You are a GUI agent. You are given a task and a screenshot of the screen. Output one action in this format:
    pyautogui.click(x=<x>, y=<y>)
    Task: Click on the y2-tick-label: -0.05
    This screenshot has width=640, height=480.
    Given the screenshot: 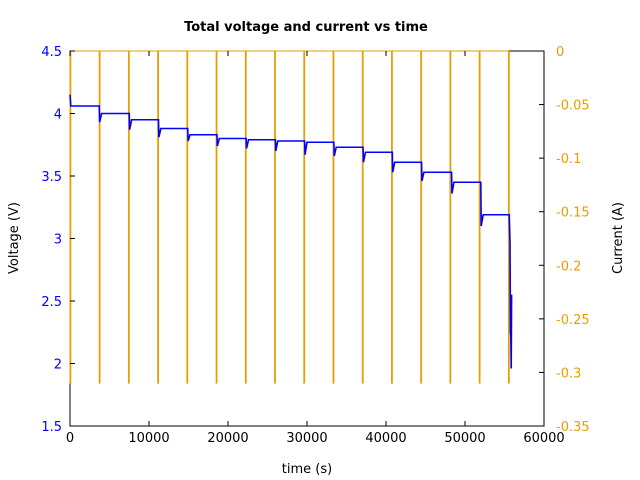 What is the action you would take?
    pyautogui.click(x=573, y=106)
    